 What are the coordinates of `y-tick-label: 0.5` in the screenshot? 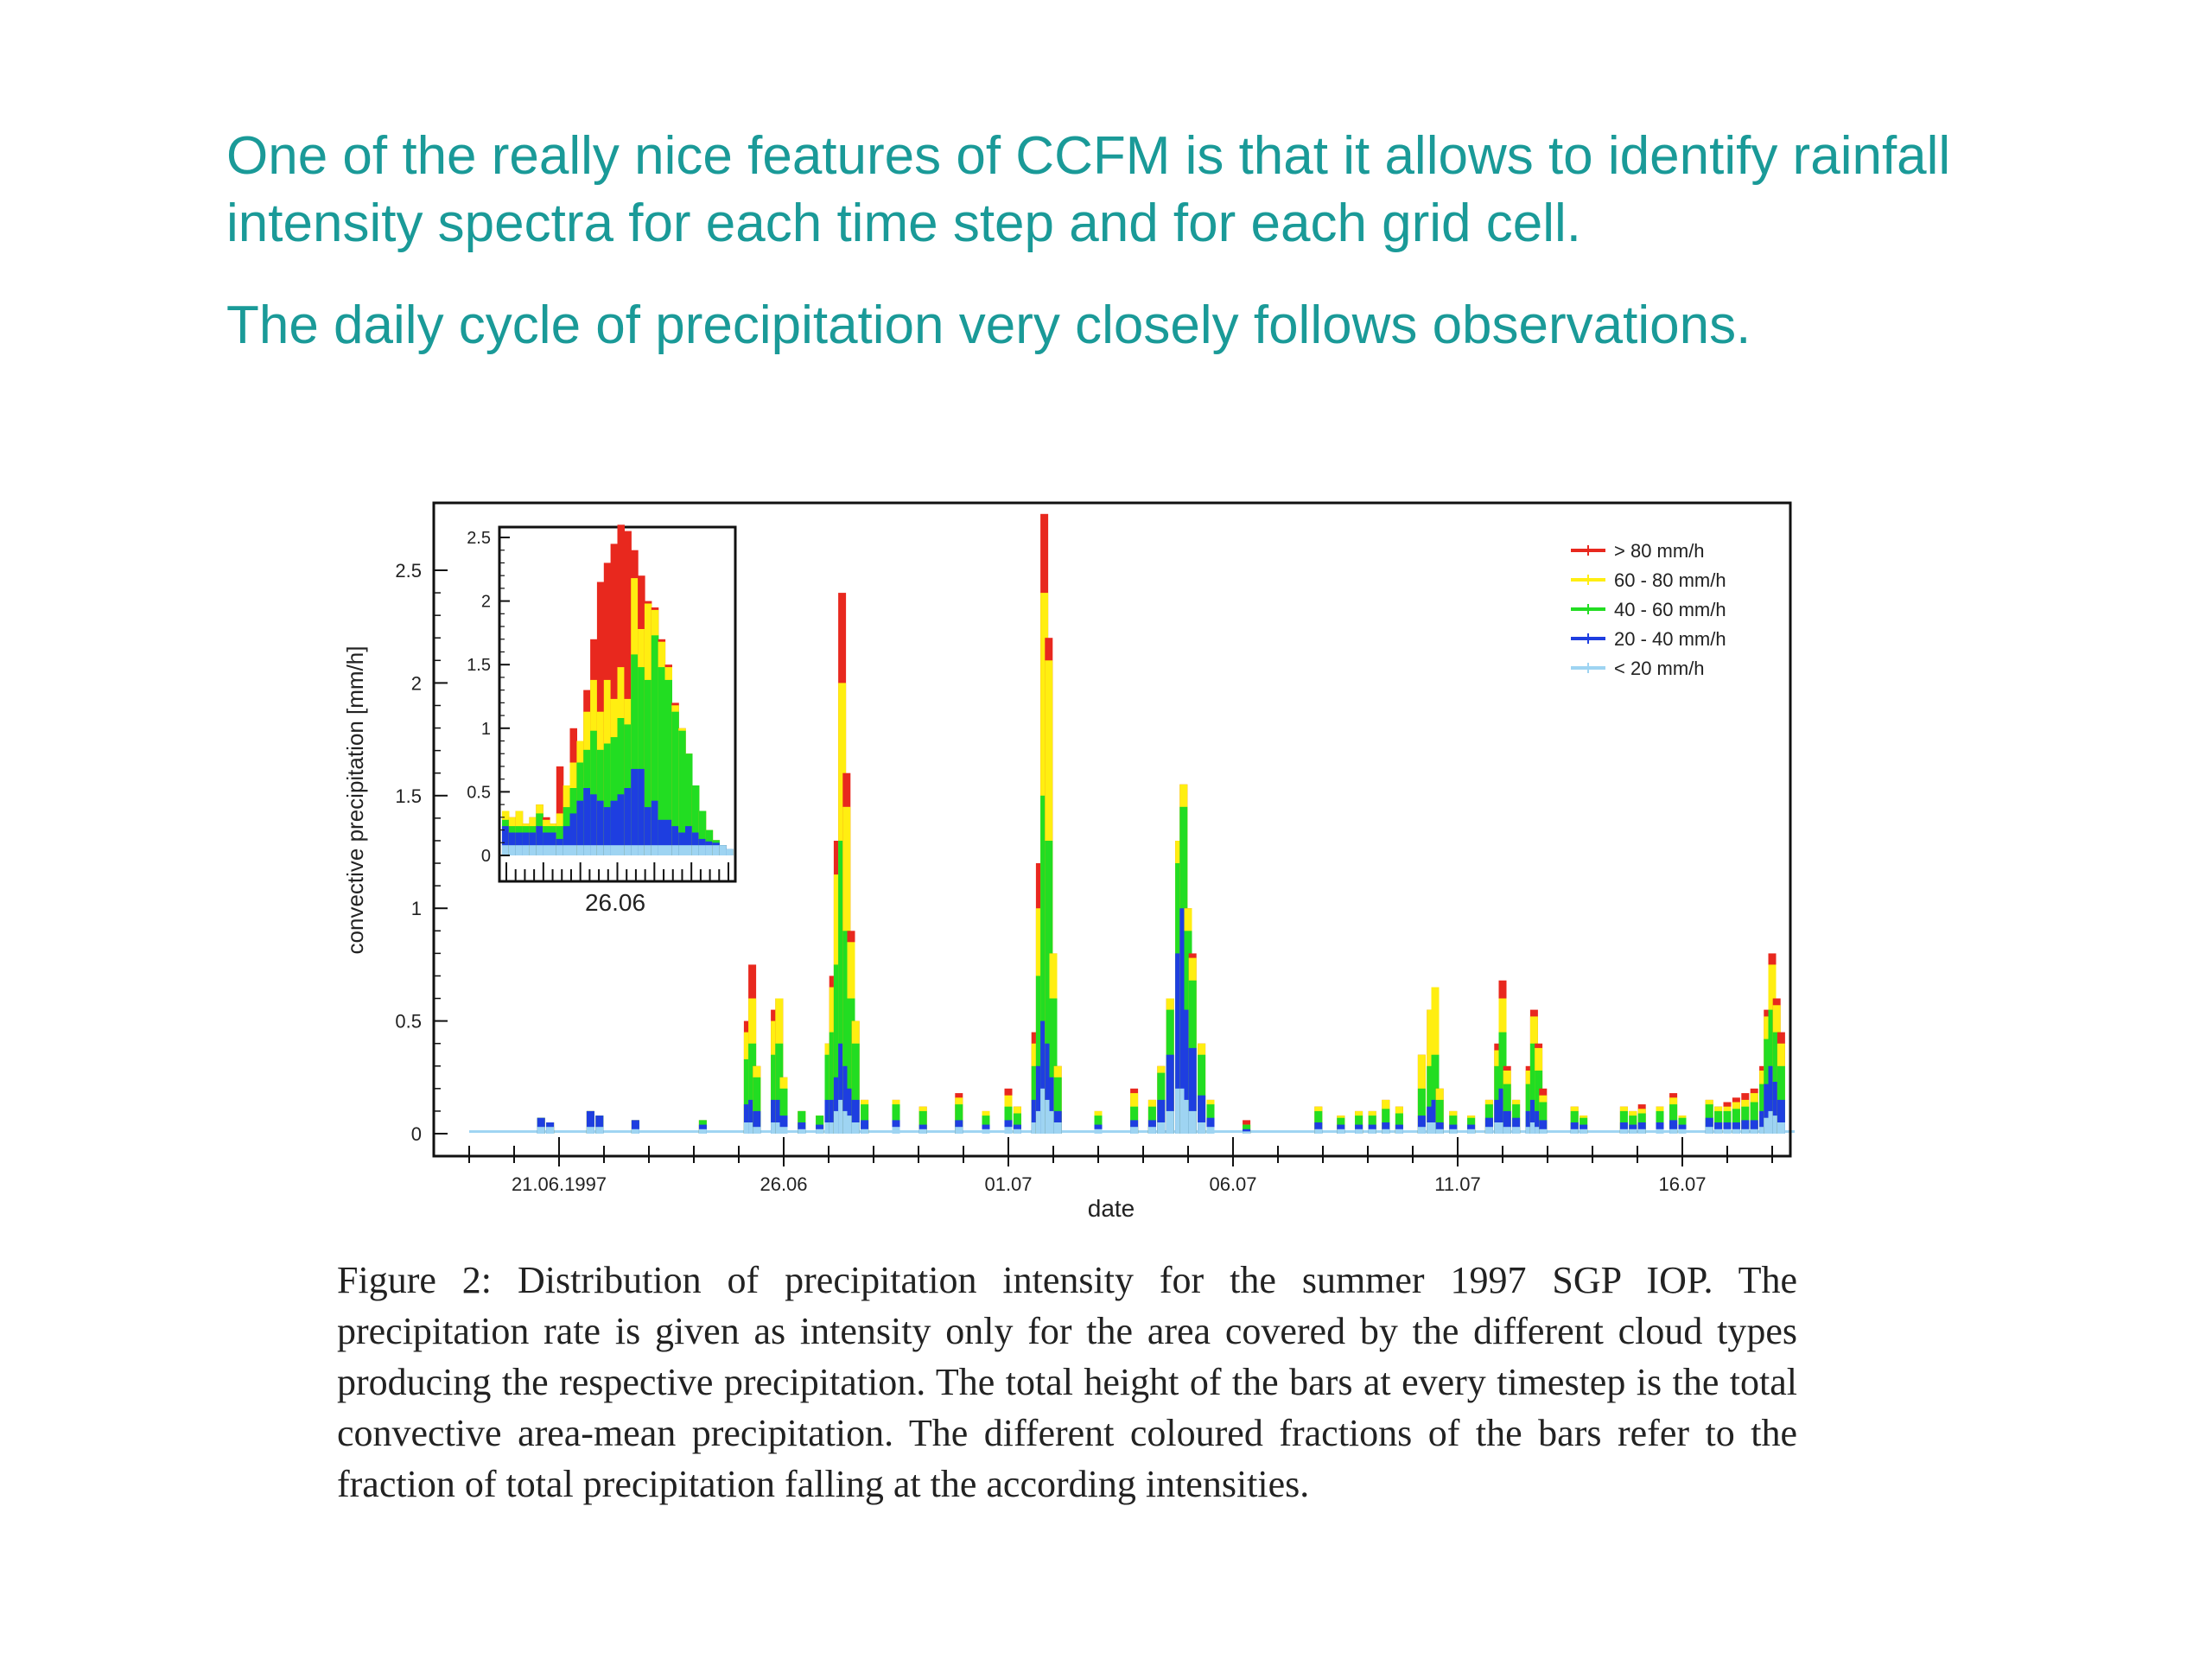 It's located at (408, 1022).